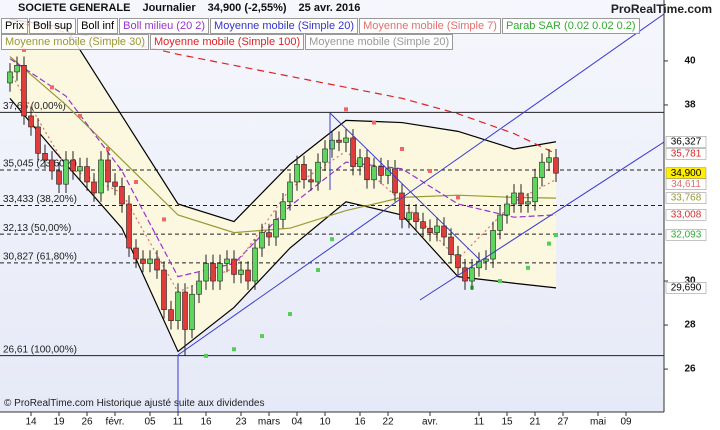  What do you see at coordinates (626, 422) in the screenshot?
I see `x-tick-label: 09` at bounding box center [626, 422].